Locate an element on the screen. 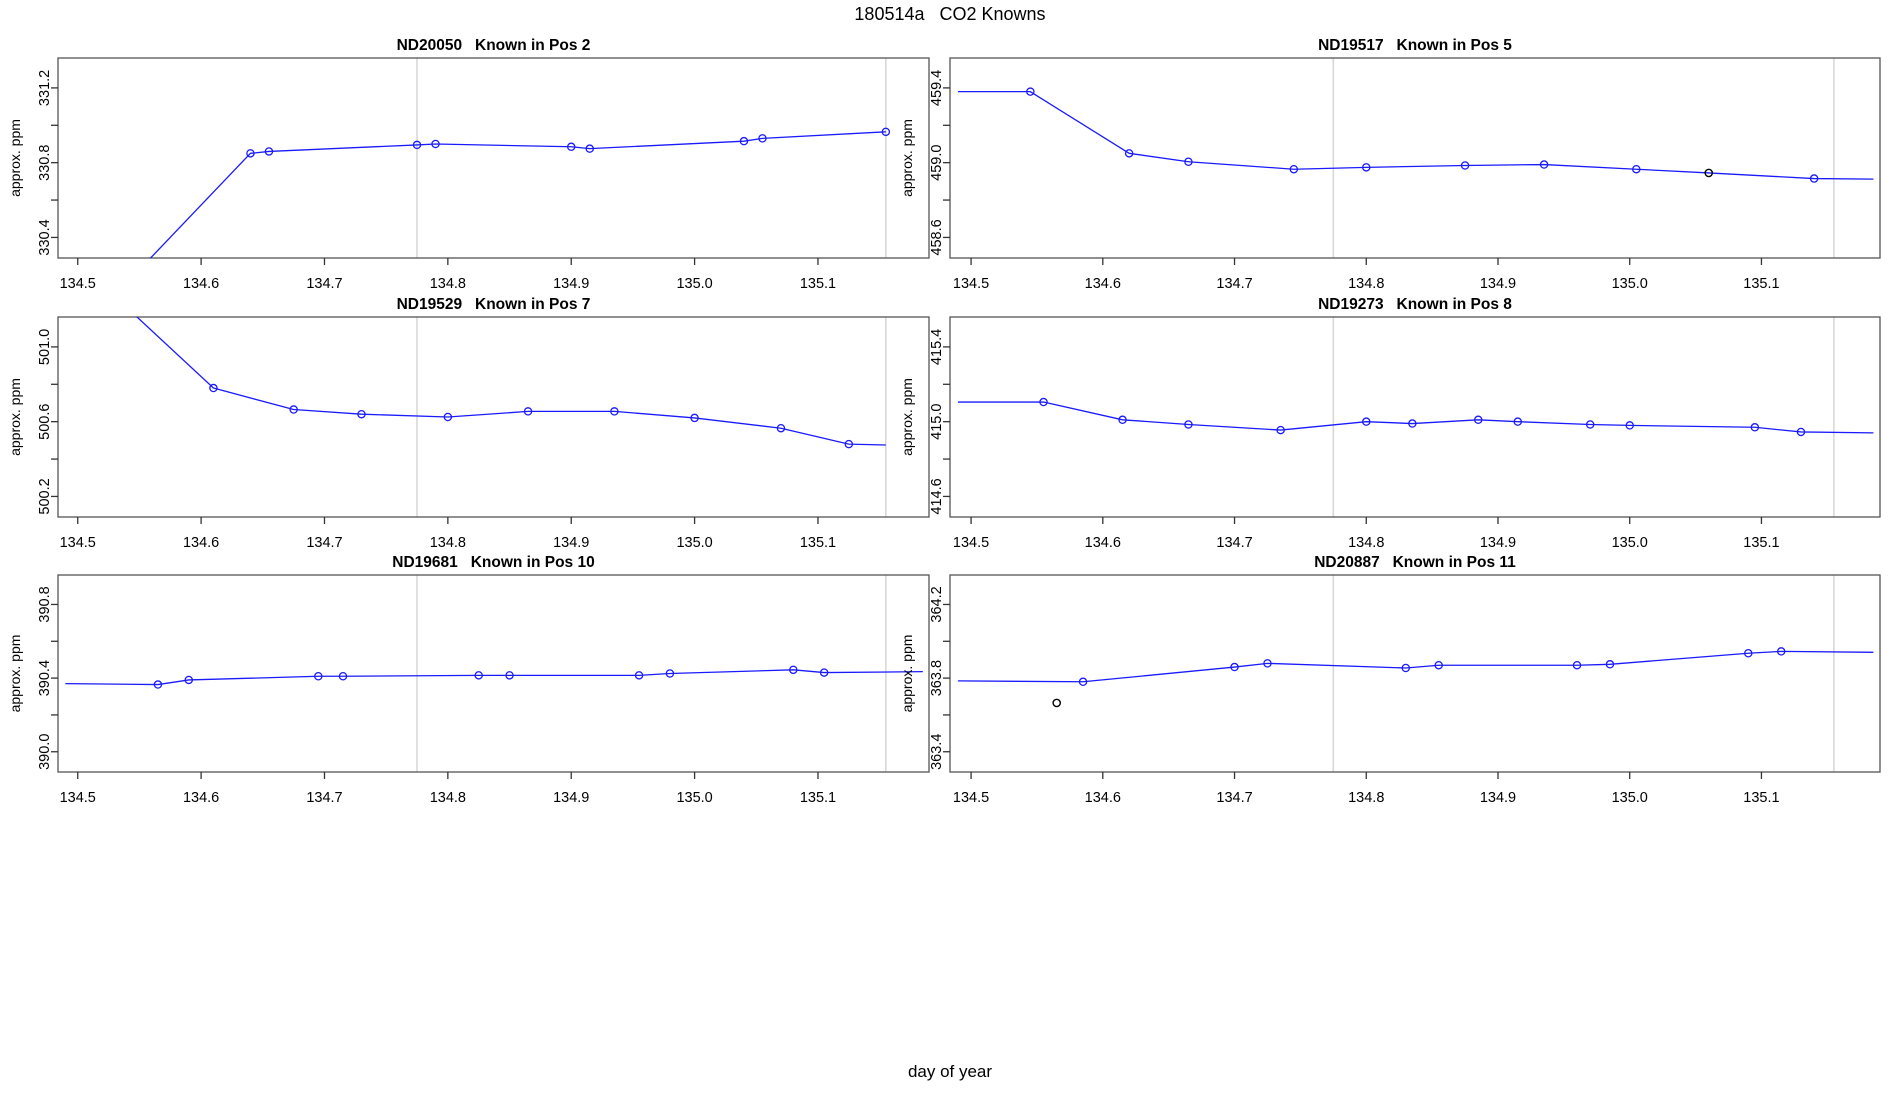  panel-title: ND20050 Known in Pos 2 is located at coordinates (494, 45).